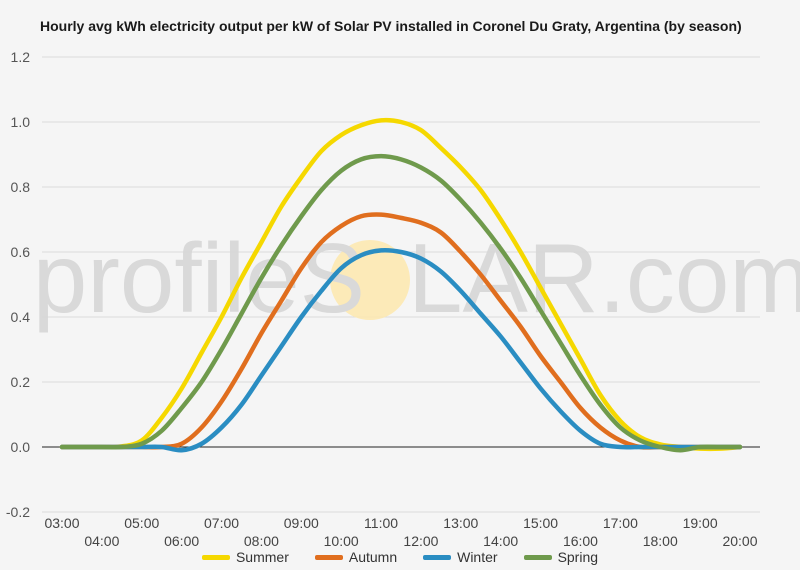 The width and height of the screenshot is (800, 570). What do you see at coordinates (420, 541) in the screenshot?
I see `x-tick-label: 12:00` at bounding box center [420, 541].